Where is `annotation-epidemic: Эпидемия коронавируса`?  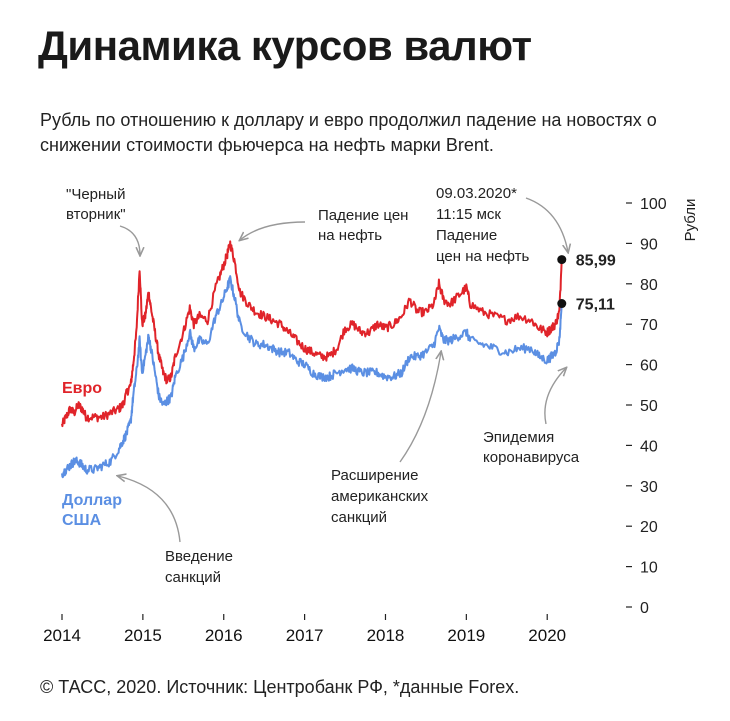 annotation-epidemic: Эпидемия коронавируса is located at coordinates (531, 447).